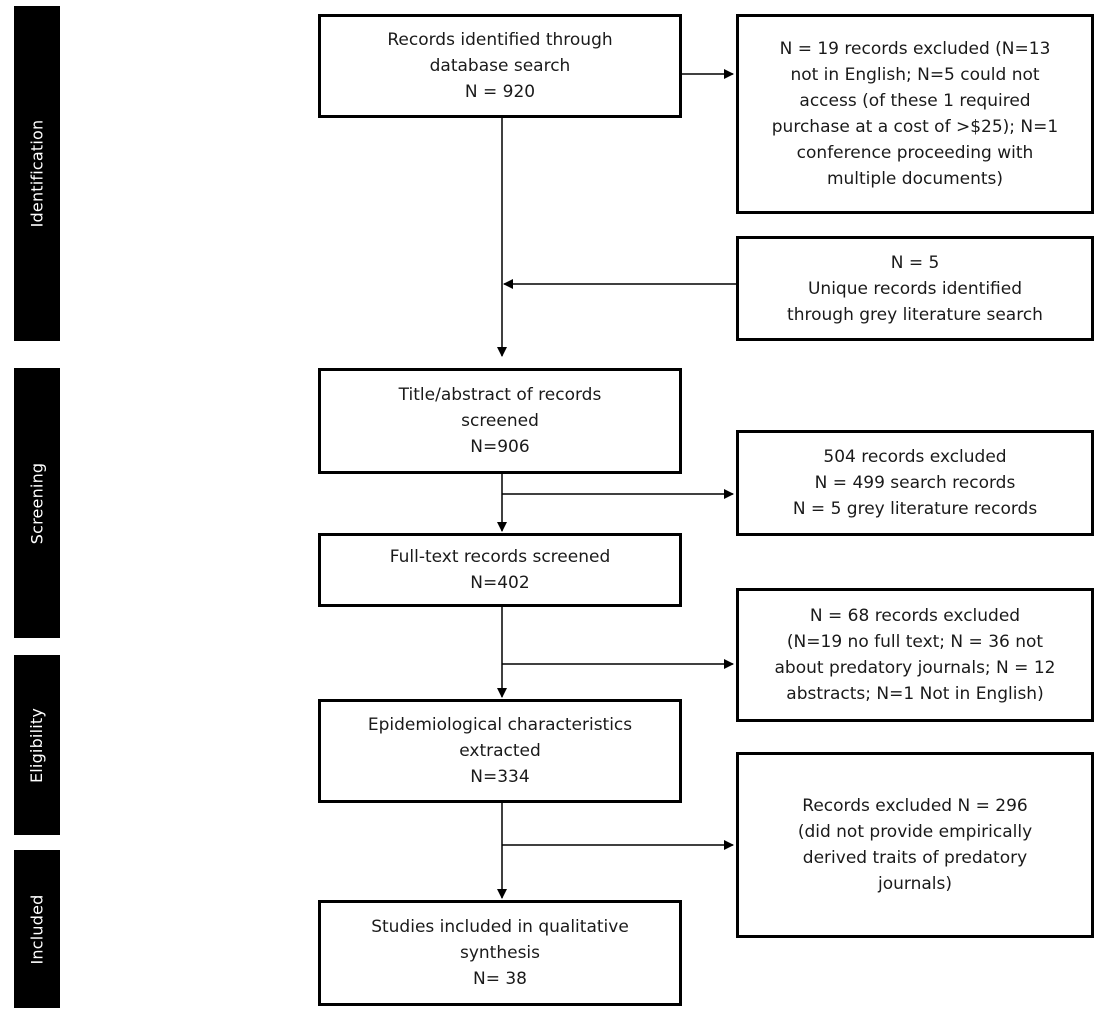 This screenshot has width=1094, height=1013. I want to click on box-line: (did not provide empirically, so click(915, 832).